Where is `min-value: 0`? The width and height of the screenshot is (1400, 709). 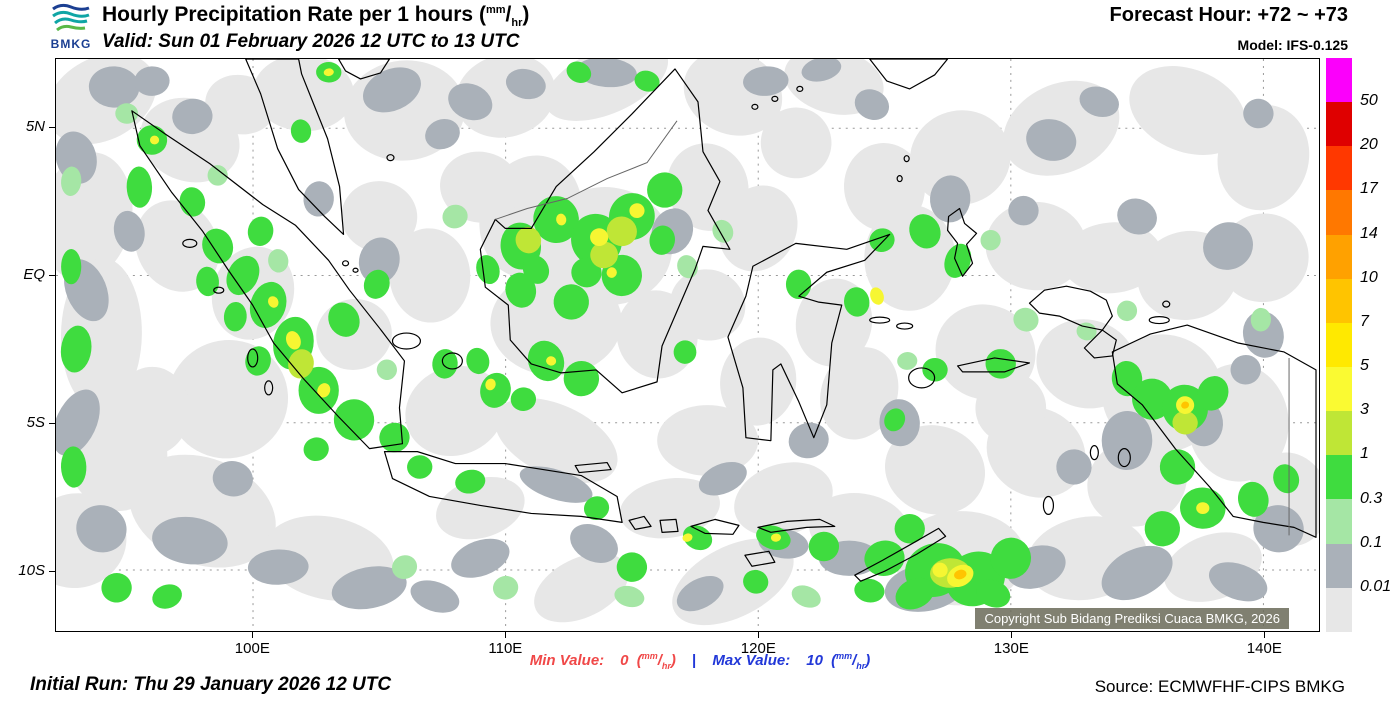
min-value: 0 is located at coordinates (624, 660).